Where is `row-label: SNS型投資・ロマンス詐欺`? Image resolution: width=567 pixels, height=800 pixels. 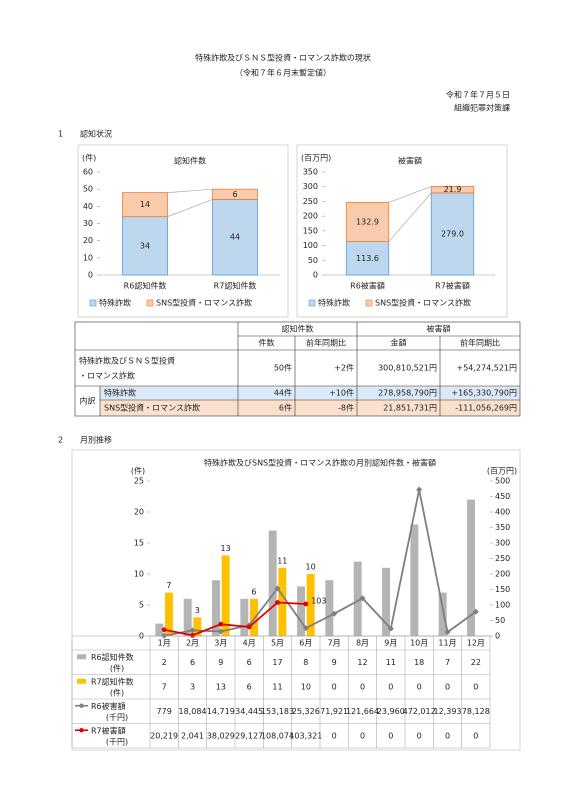 row-label: SNS型投資・ロマンス詐欺 is located at coordinates (152, 408).